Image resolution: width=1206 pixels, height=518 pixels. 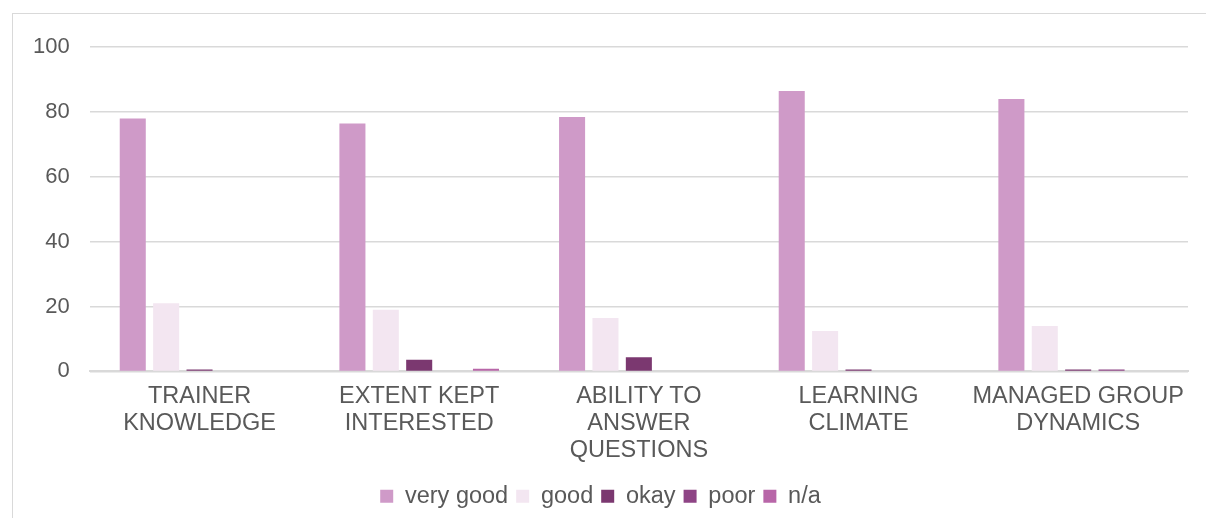 I want to click on x-tick-label: LEARNING CLIMATE, so click(x=858, y=409).